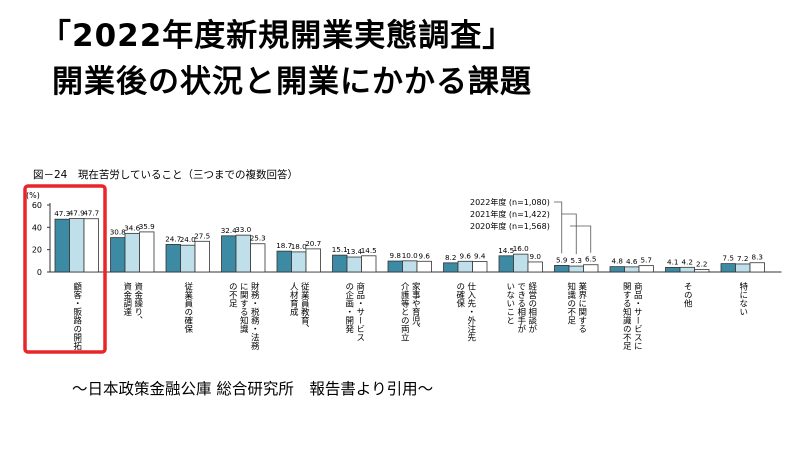 This screenshot has width=800, height=450. What do you see at coordinates (410, 255) in the screenshot?
I see `data-label: 10.0` at bounding box center [410, 255].